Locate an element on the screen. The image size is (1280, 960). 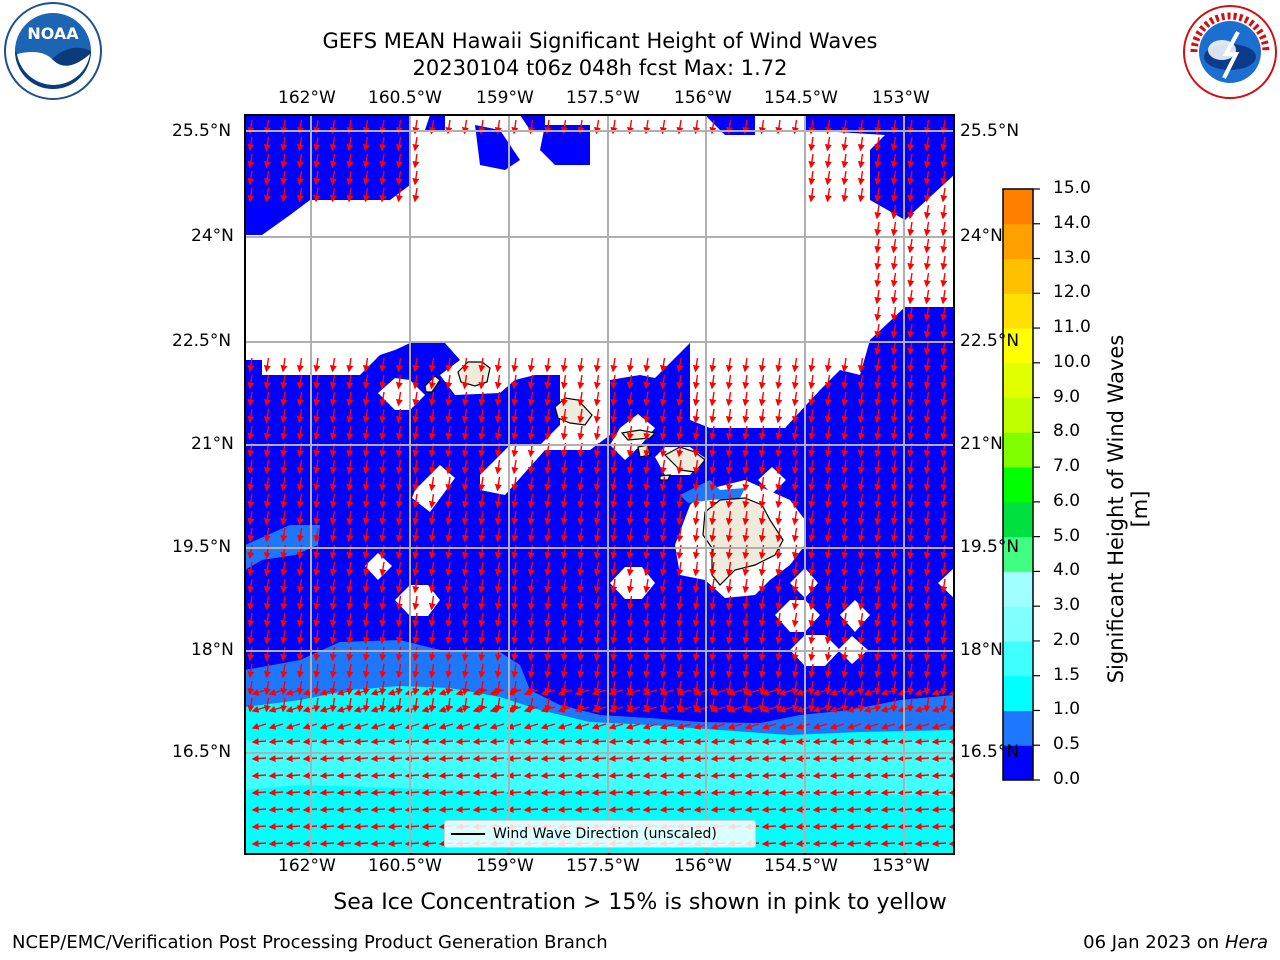
legend-line-icon is located at coordinates (468, 834).